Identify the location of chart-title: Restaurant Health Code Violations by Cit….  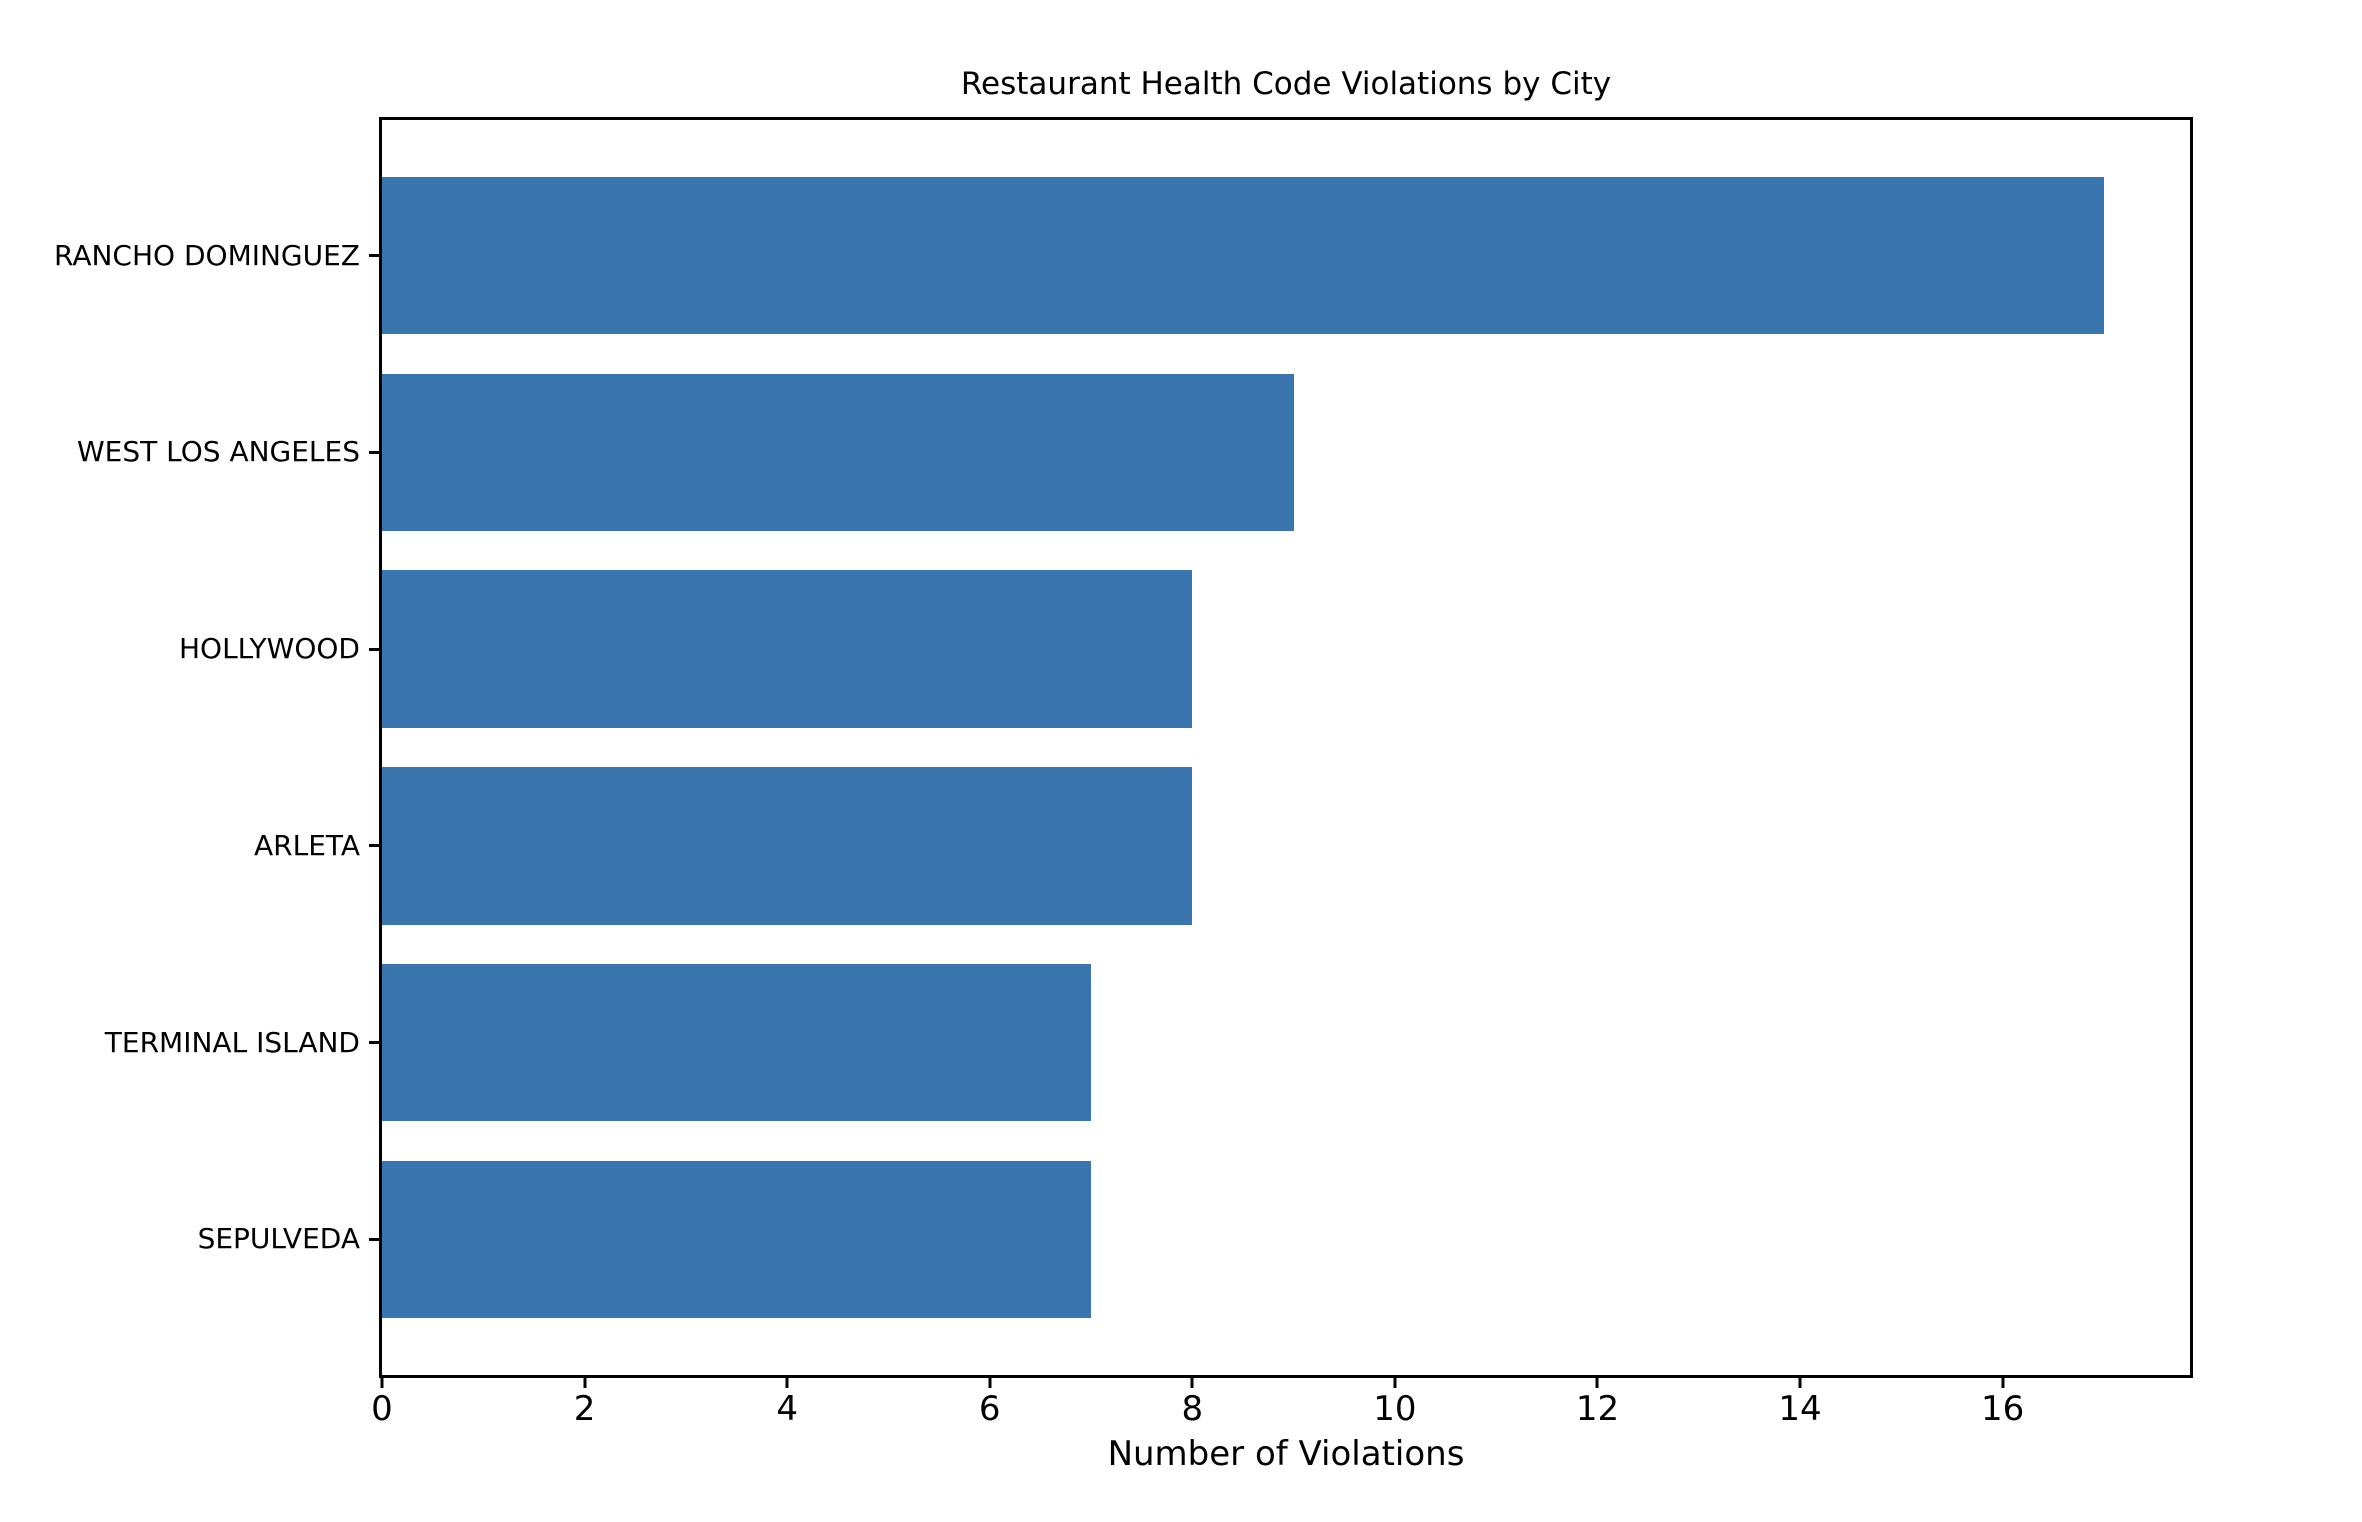
(1286, 84).